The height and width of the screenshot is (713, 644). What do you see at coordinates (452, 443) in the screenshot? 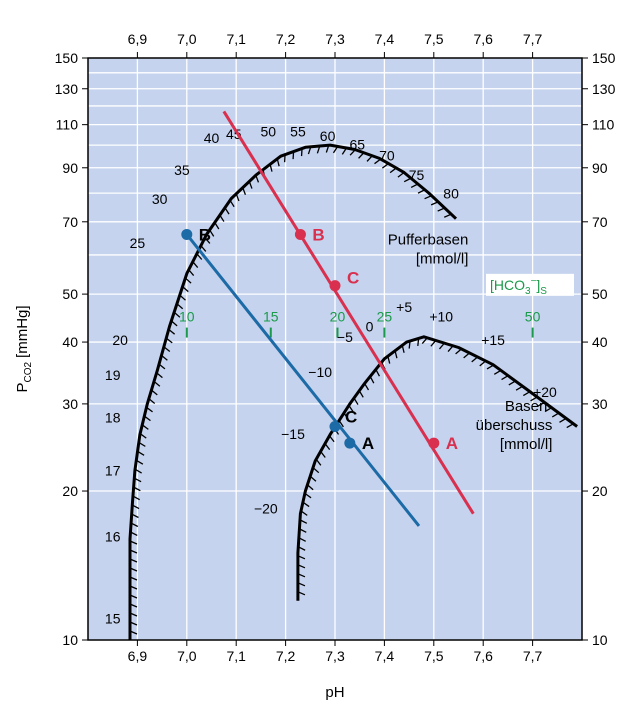
I see `point-label-A2: A` at bounding box center [452, 443].